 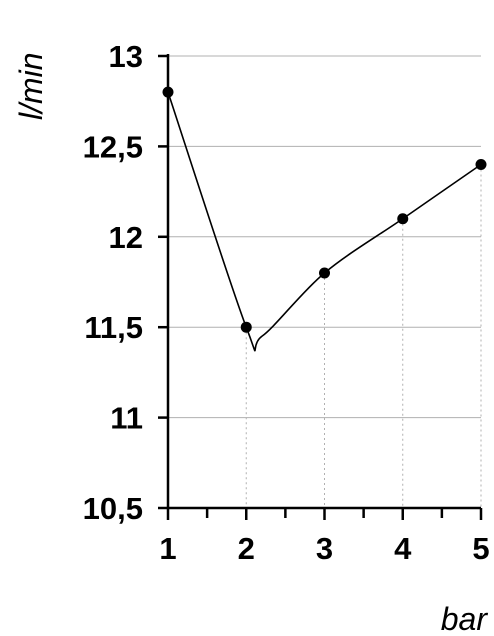 What do you see at coordinates (167, 548) in the screenshot?
I see `x-tick-label: 1` at bounding box center [167, 548].